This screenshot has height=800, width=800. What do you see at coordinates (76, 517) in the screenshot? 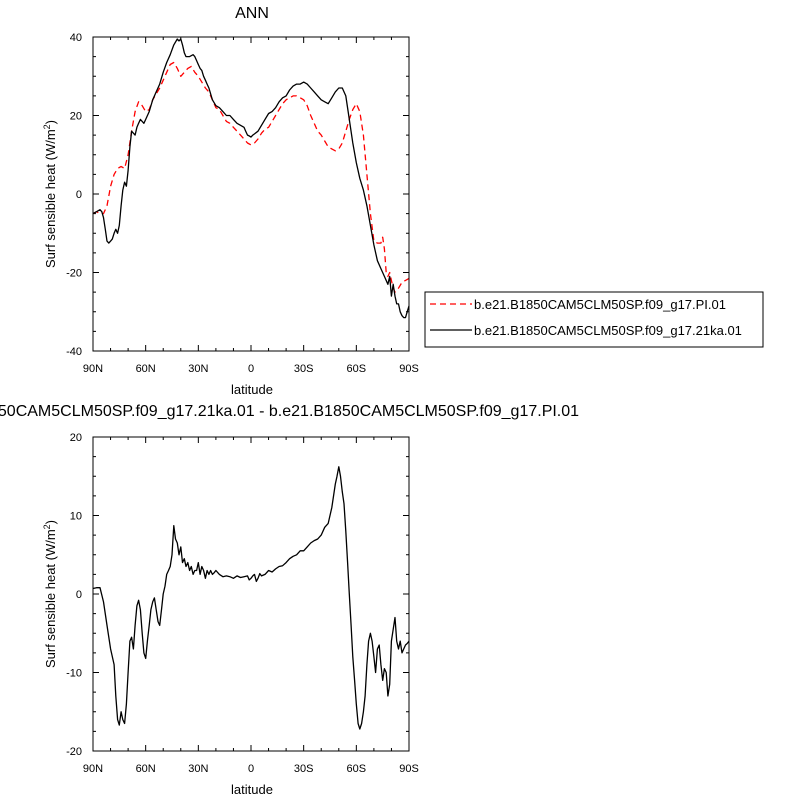
I see `y-tick-label: 10` at bounding box center [76, 517].